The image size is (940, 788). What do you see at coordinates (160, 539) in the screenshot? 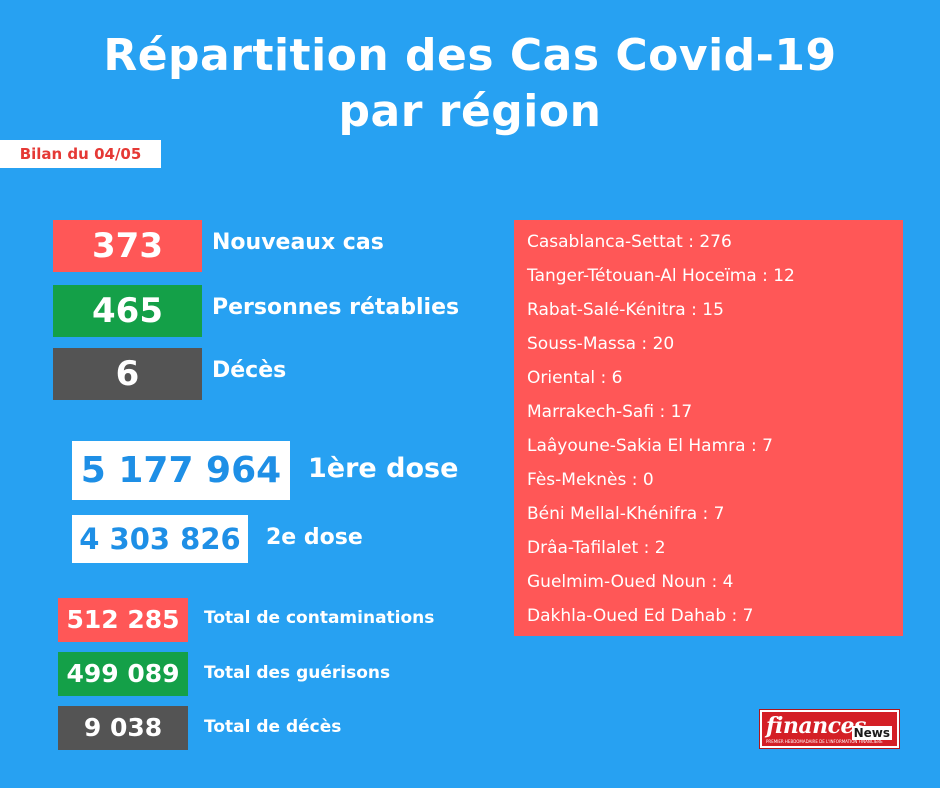
I see `dose2-value: 4 303 826` at bounding box center [160, 539].